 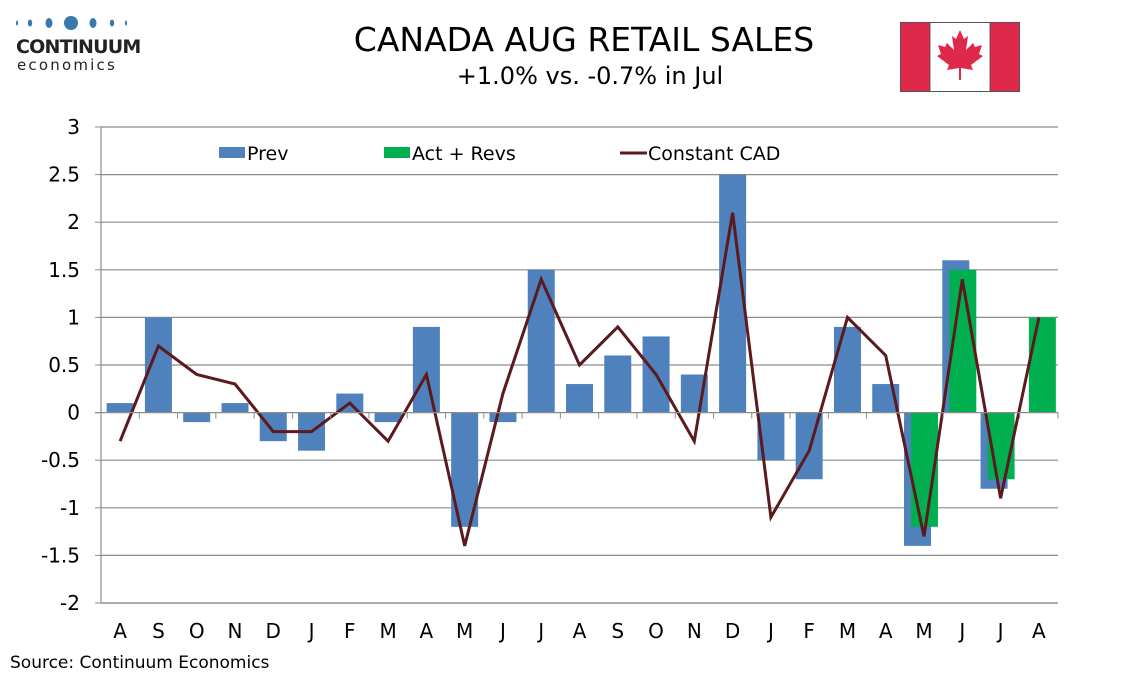 I want to click on source-note: Source: Continuum Economics, so click(x=140, y=663).